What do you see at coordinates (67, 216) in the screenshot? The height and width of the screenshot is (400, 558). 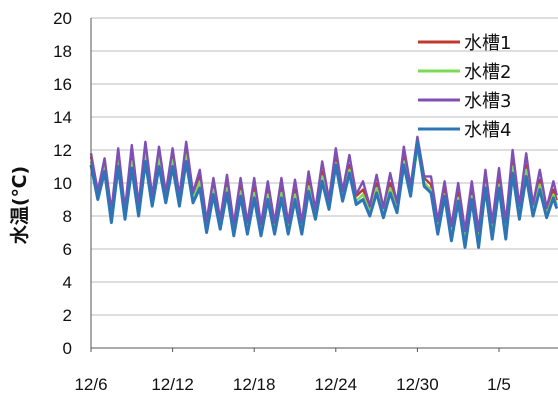 I see `y-tick-label: 8` at bounding box center [67, 216].